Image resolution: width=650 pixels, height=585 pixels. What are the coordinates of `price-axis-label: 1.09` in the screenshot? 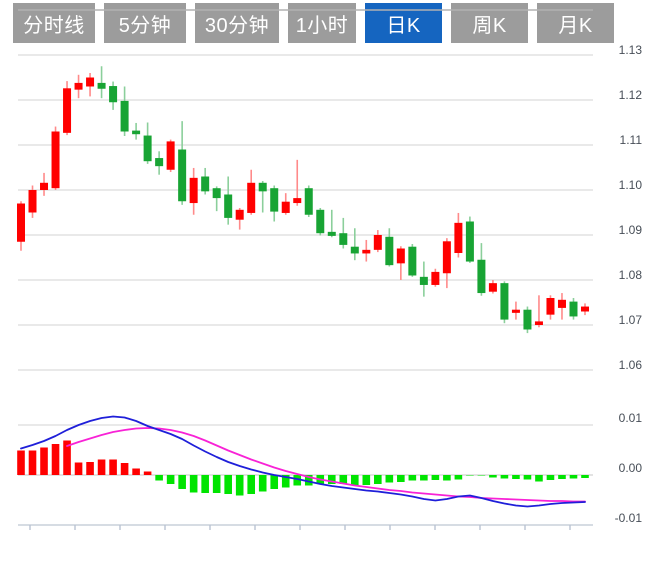 It's located at (631, 230).